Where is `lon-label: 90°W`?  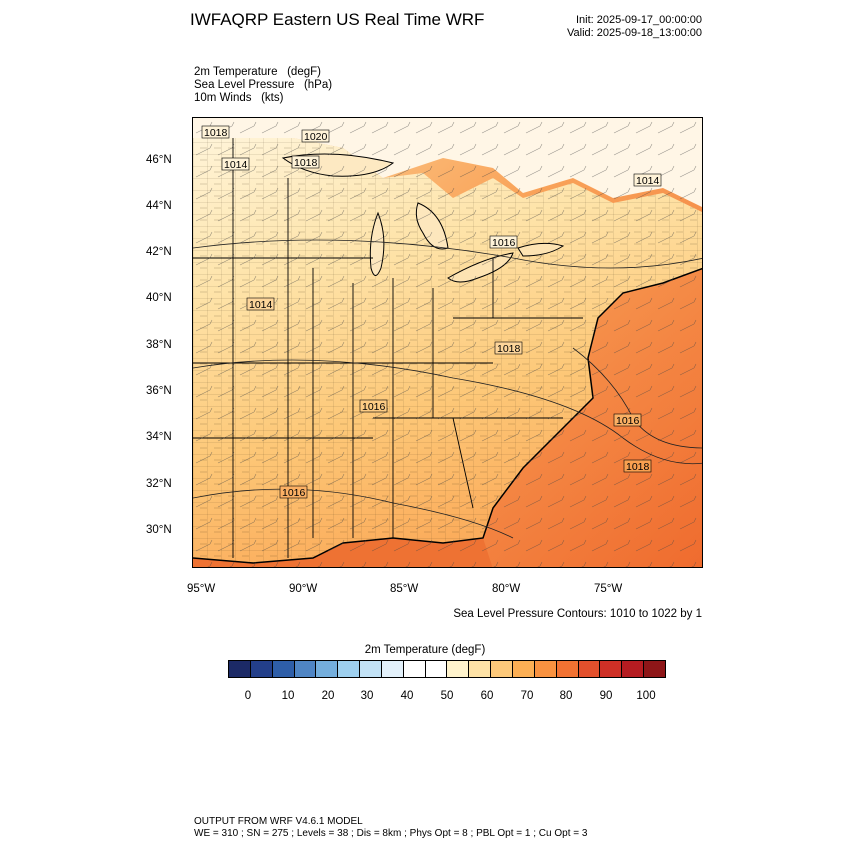 lon-label: 90°W is located at coordinates (303, 589).